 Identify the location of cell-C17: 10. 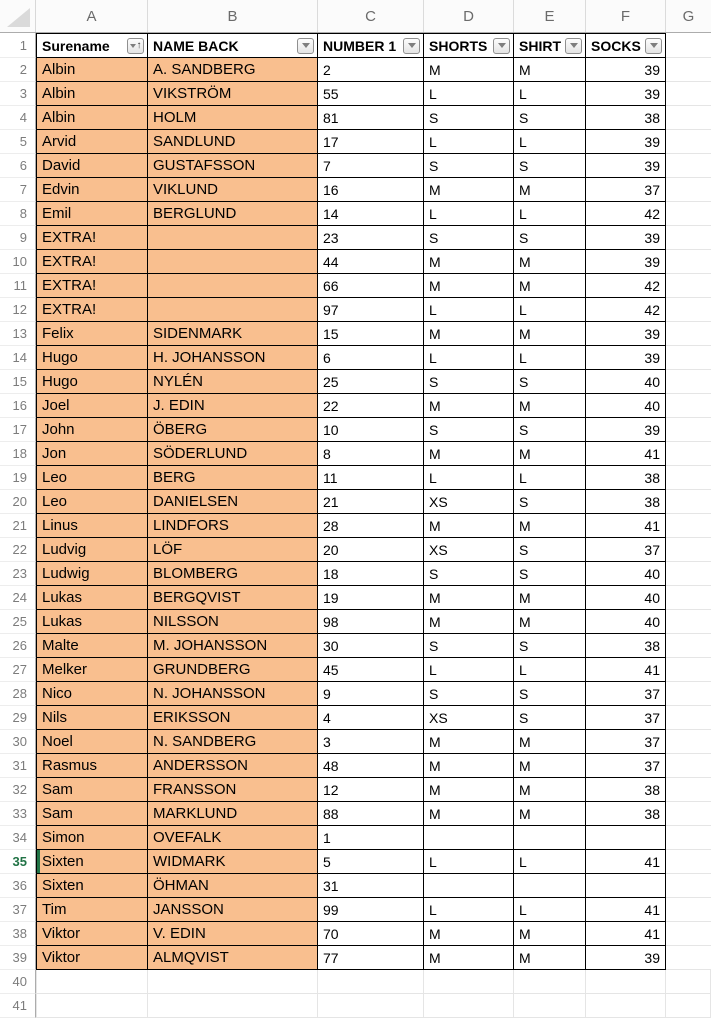
(371, 430).